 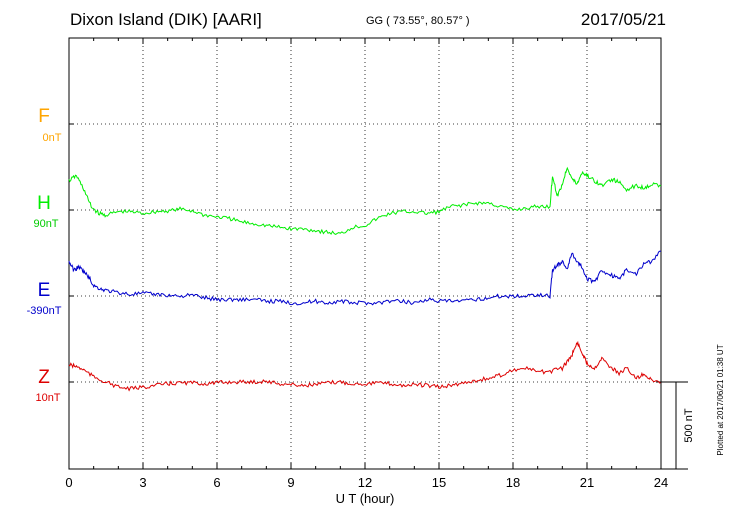 What do you see at coordinates (216, 482) in the screenshot?
I see `x-tick-label: 6` at bounding box center [216, 482].